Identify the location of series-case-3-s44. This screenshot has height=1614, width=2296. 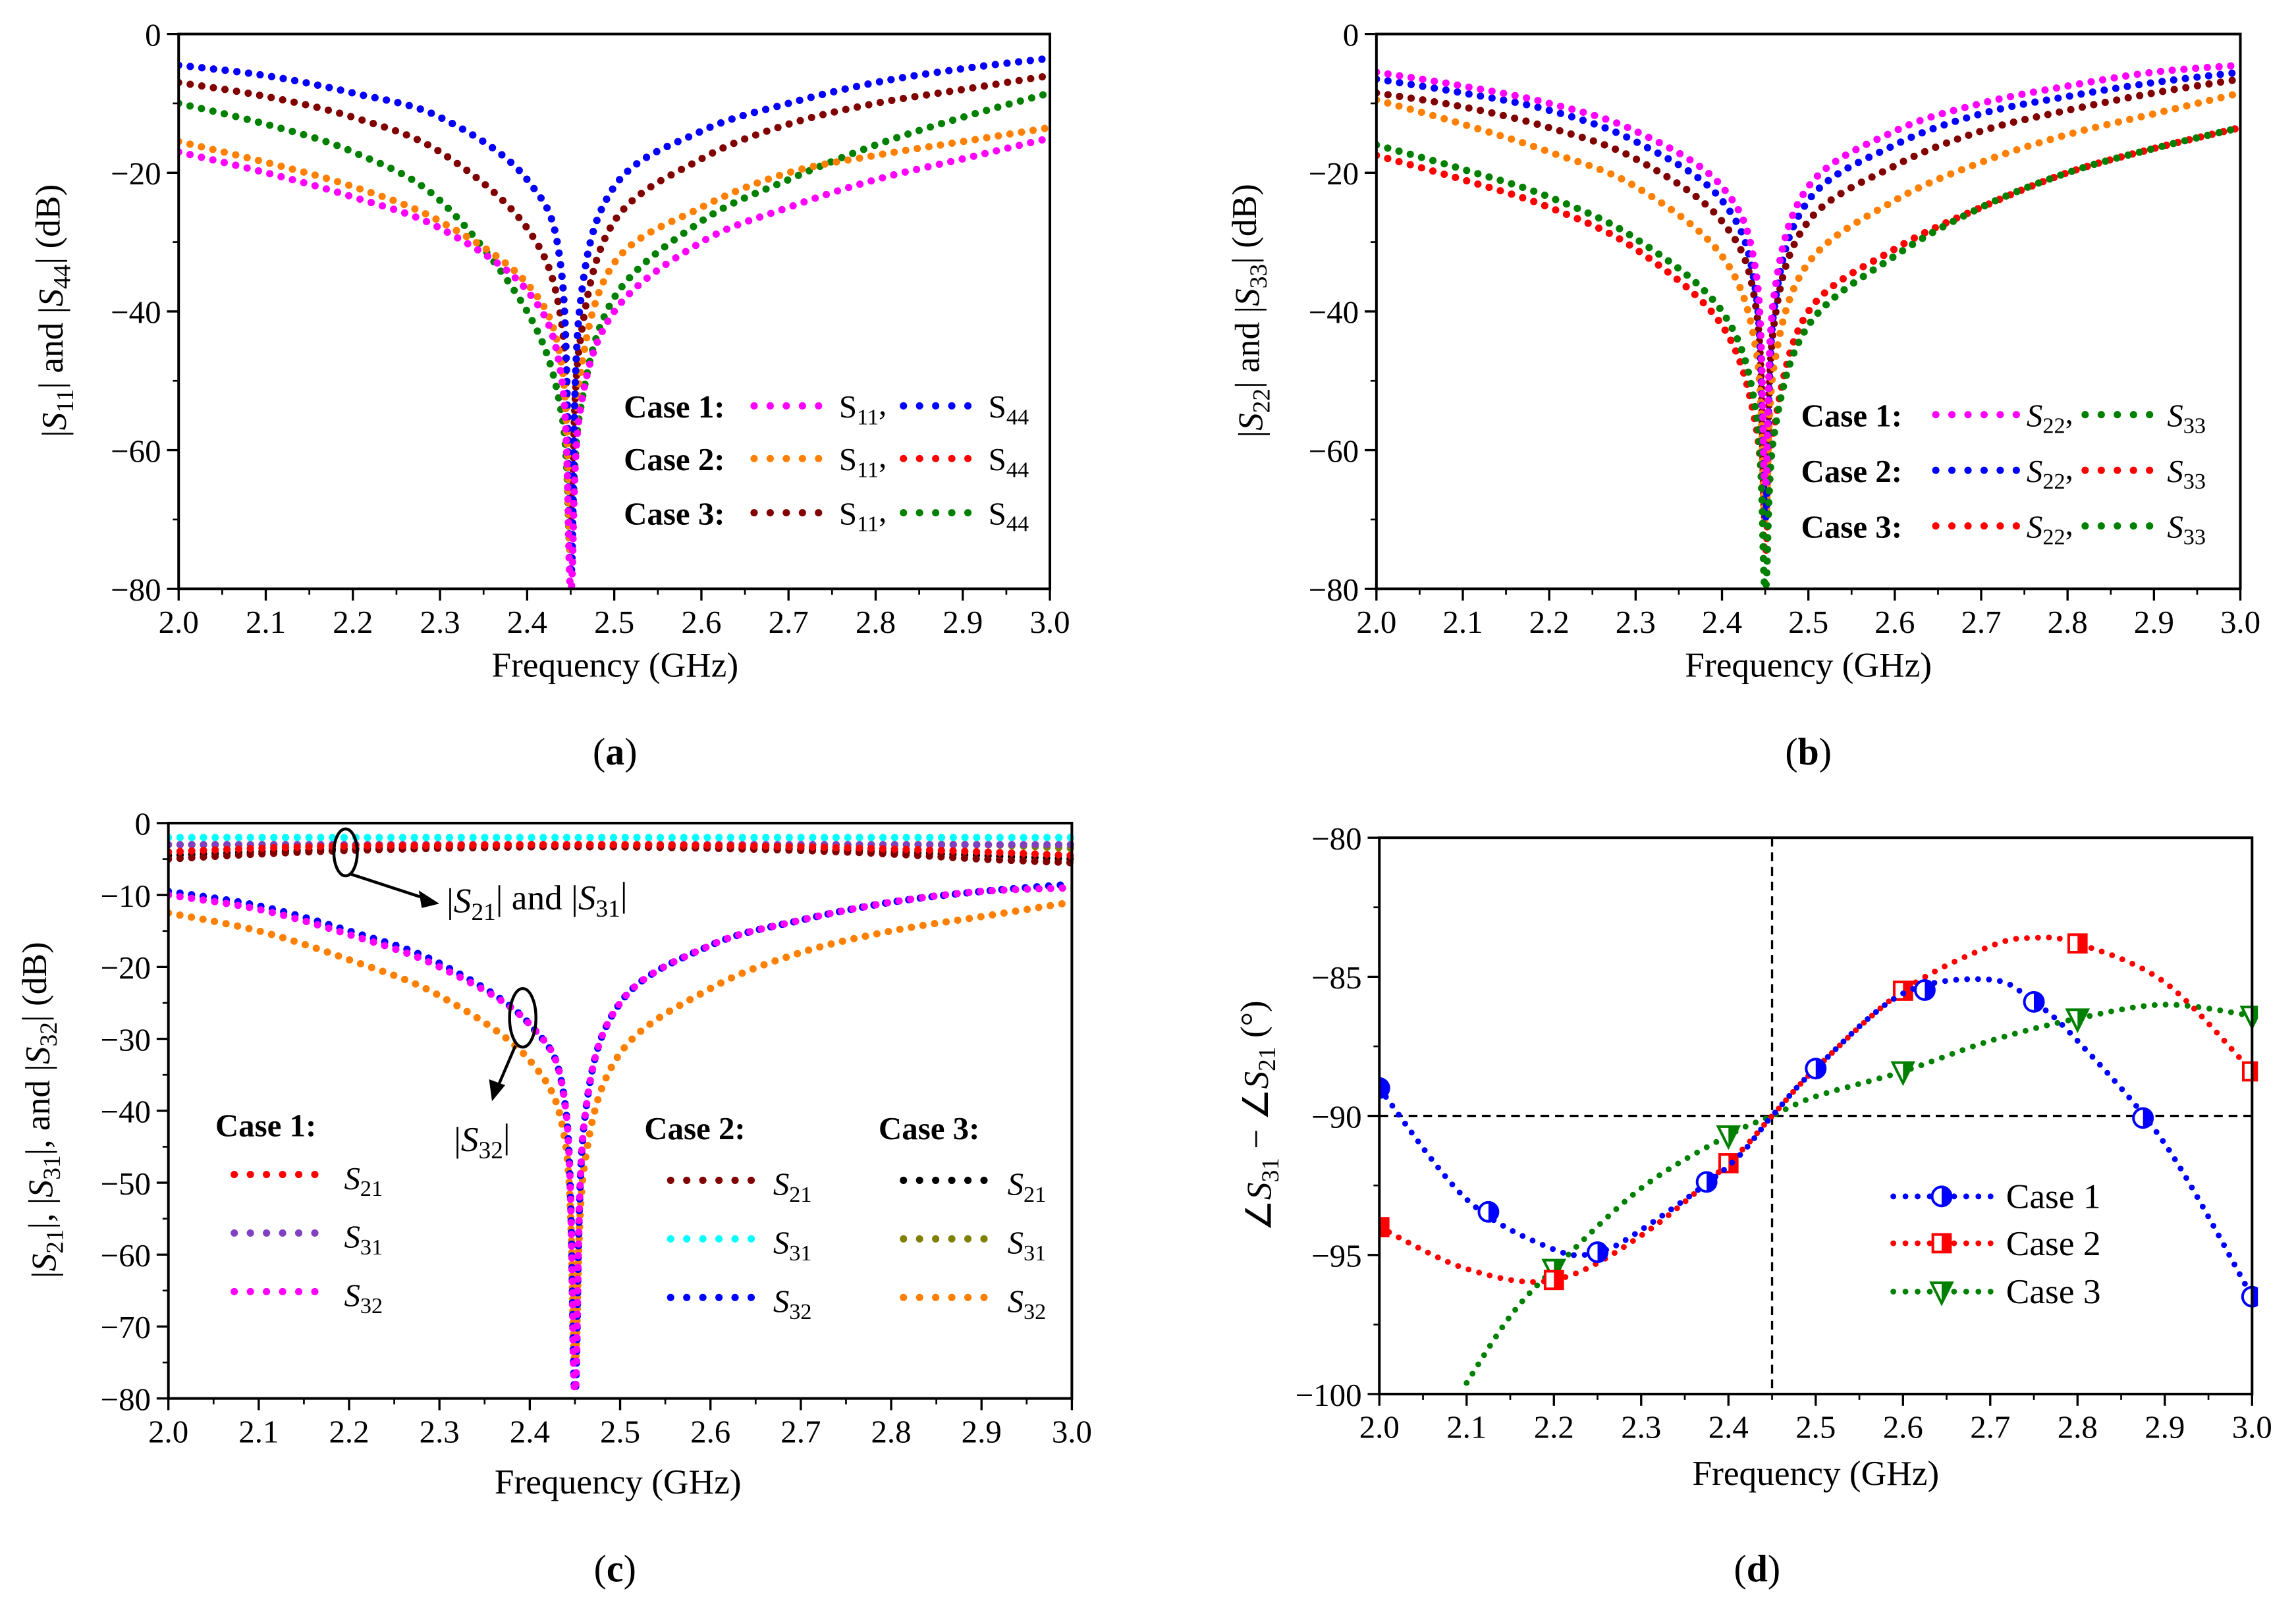
(616, 323).